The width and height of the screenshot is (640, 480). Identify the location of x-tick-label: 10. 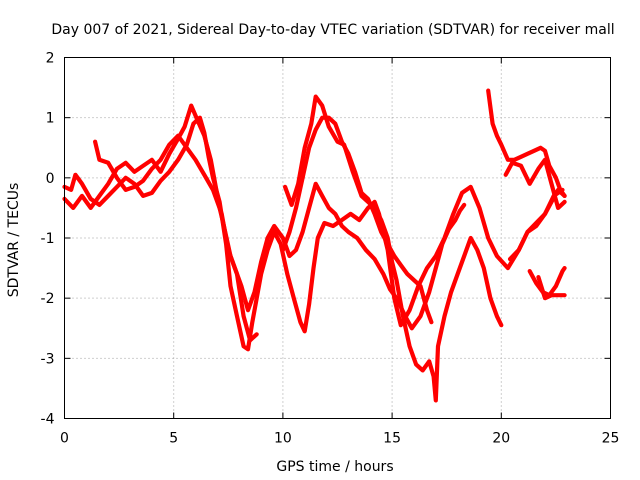
(283, 439).